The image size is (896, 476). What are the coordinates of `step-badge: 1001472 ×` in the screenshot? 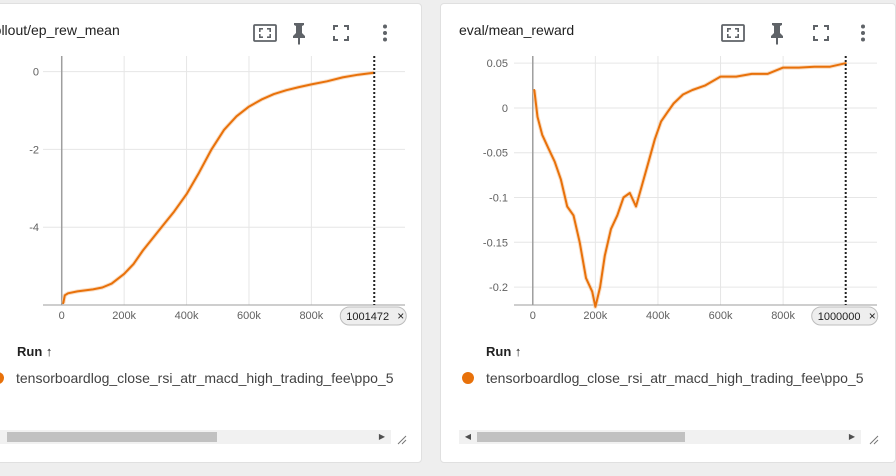 It's located at (373, 316).